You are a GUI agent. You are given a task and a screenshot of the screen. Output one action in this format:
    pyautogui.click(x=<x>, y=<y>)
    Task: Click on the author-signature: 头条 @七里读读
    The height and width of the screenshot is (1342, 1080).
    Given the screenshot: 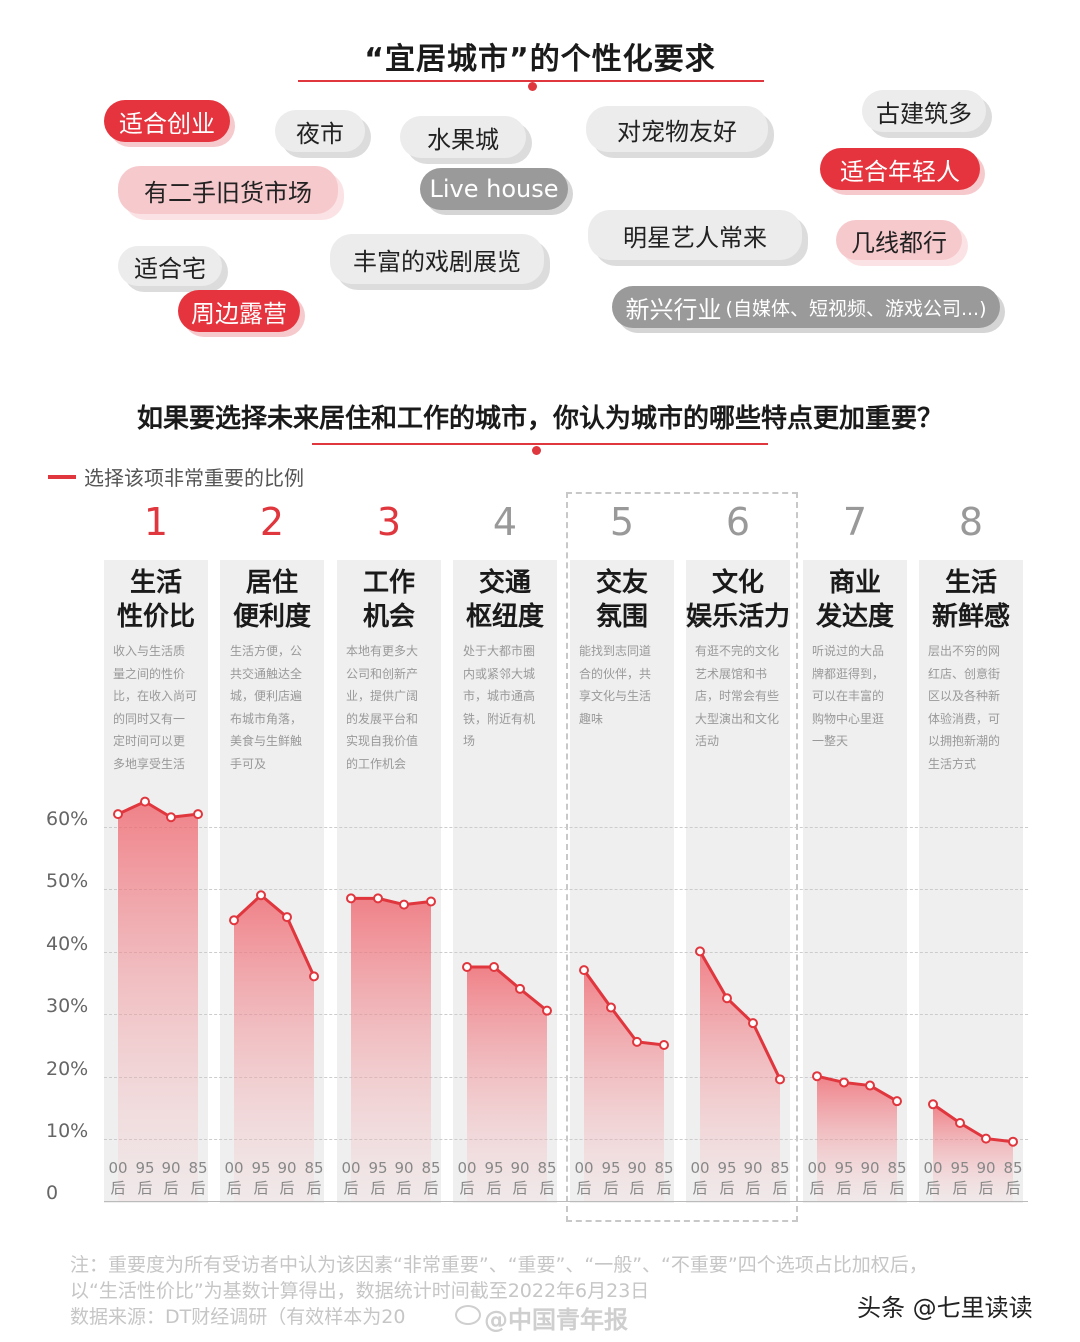 What is the action you would take?
    pyautogui.click(x=945, y=1308)
    